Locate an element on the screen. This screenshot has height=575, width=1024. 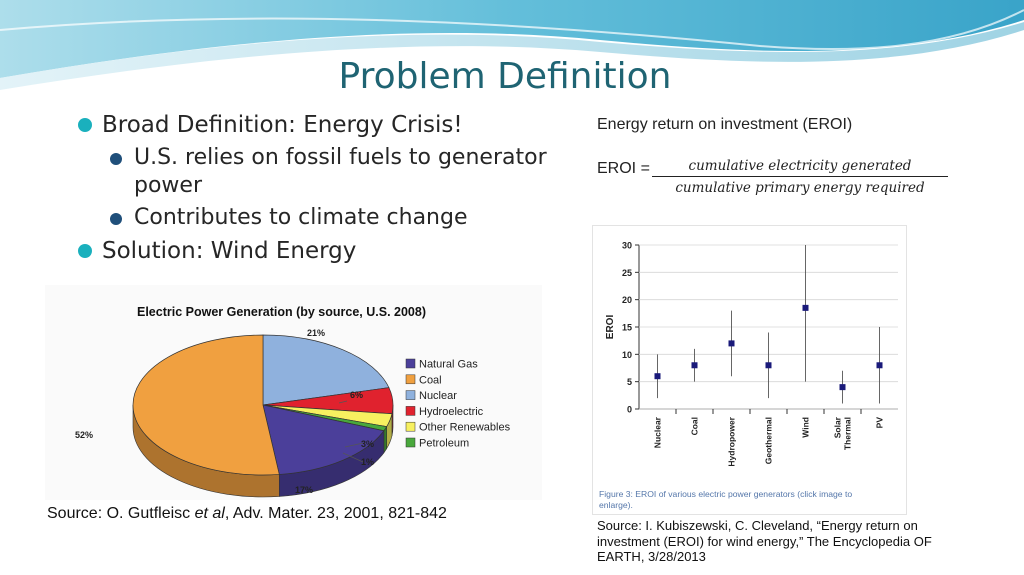
pie-label: 21% is located at coordinates (316, 333).